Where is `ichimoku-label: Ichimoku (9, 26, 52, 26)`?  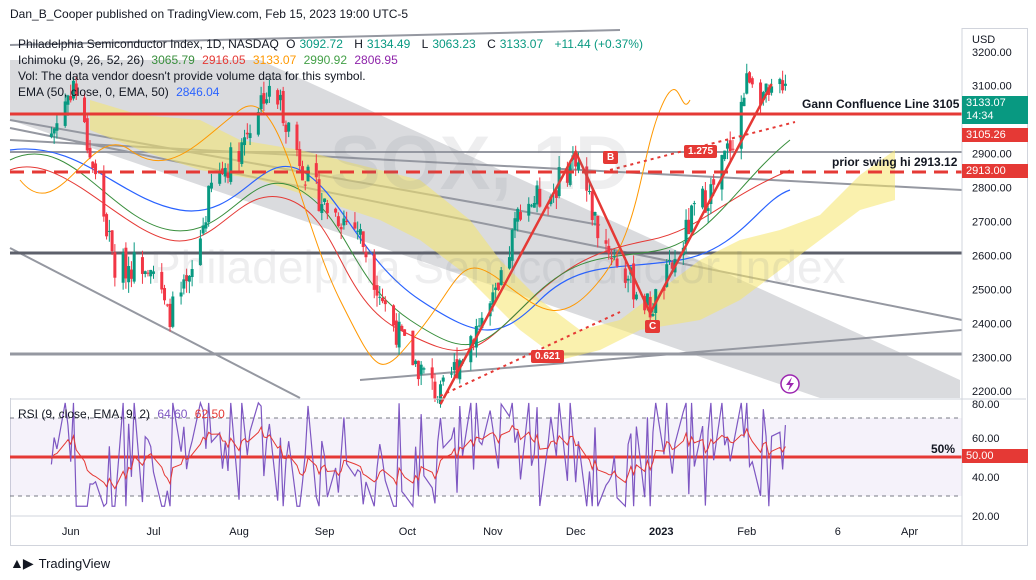
ichimoku-label: Ichimoku (9, 26, 52, 26) is located at coordinates (81, 60).